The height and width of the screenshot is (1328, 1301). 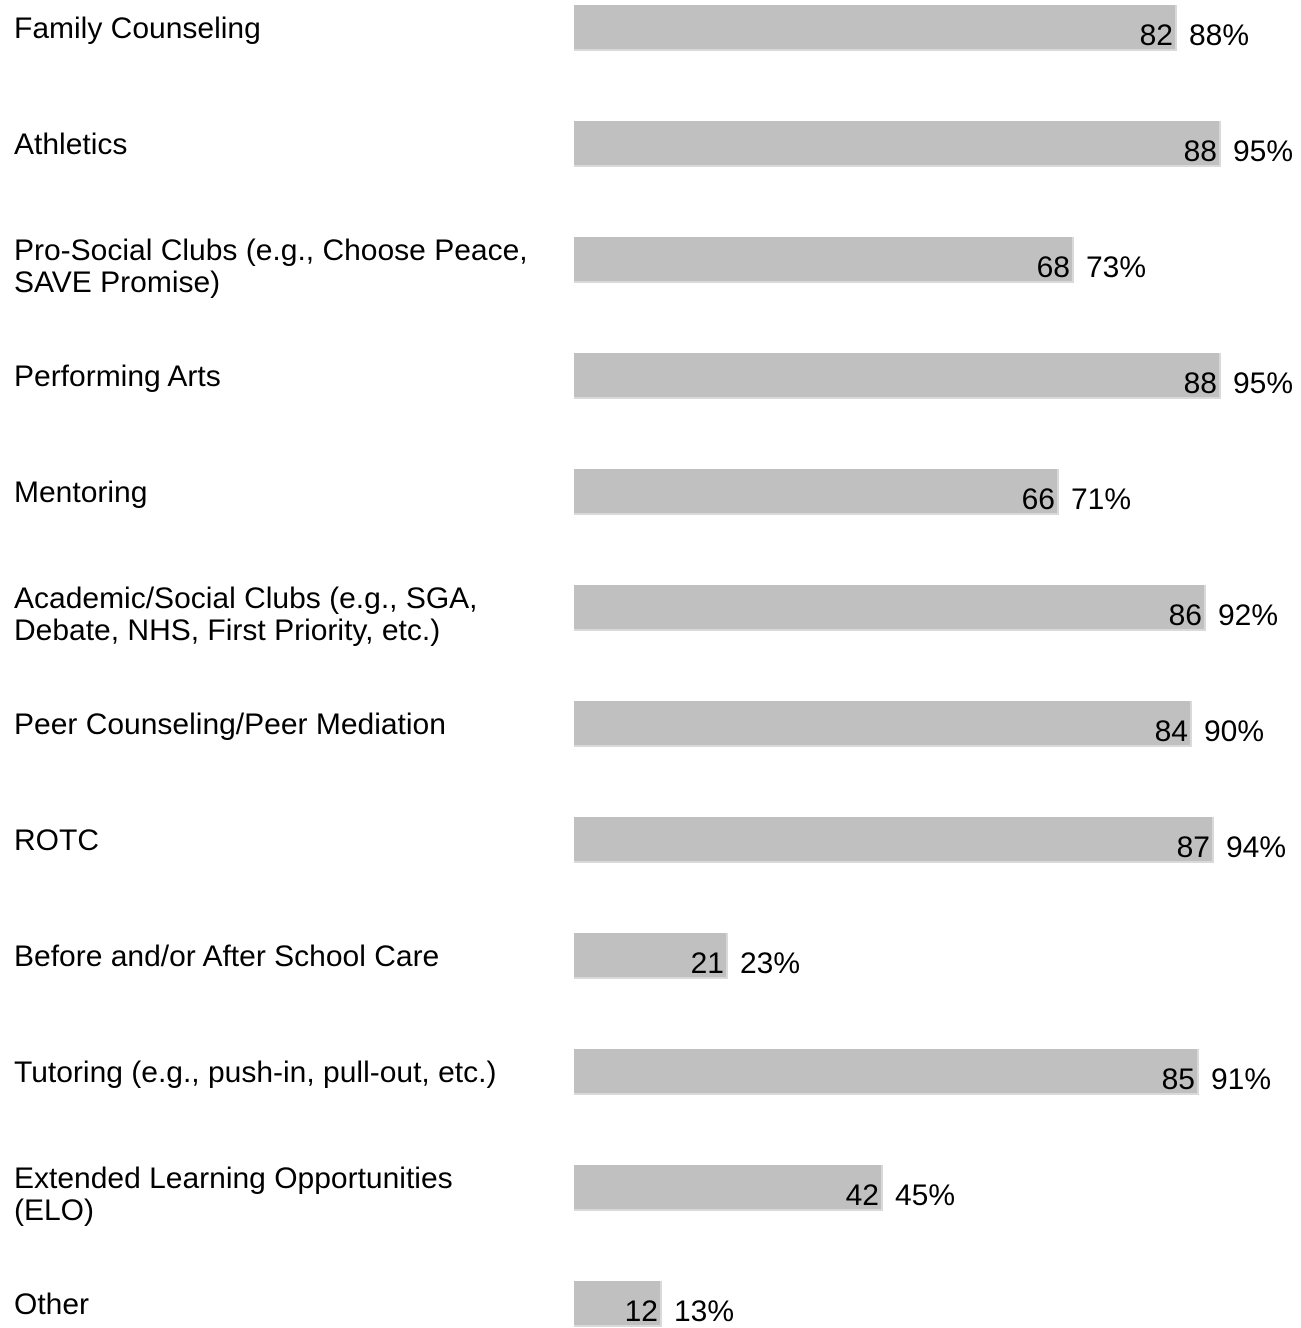 I want to click on percent-label: 13%, so click(x=704, y=1311).